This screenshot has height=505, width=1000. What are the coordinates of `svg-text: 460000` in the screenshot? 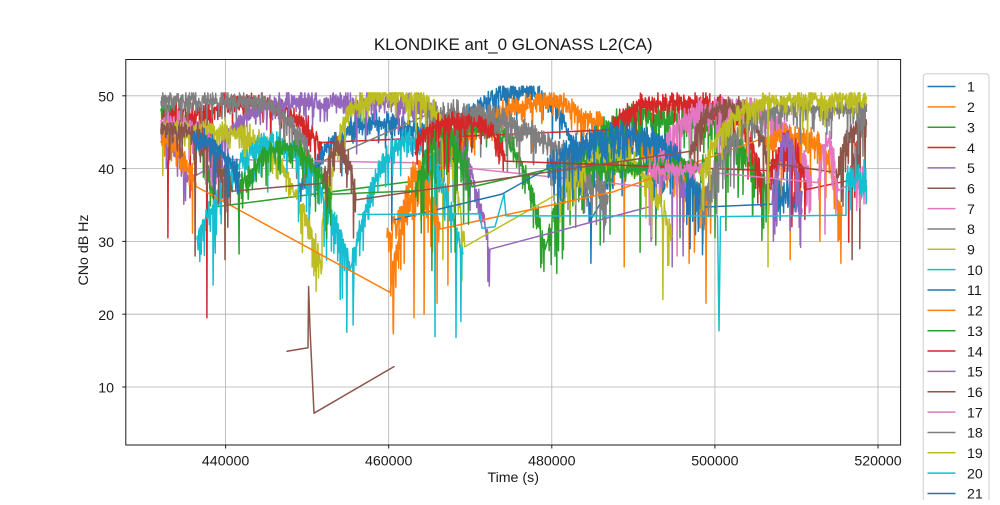 It's located at (388, 462).